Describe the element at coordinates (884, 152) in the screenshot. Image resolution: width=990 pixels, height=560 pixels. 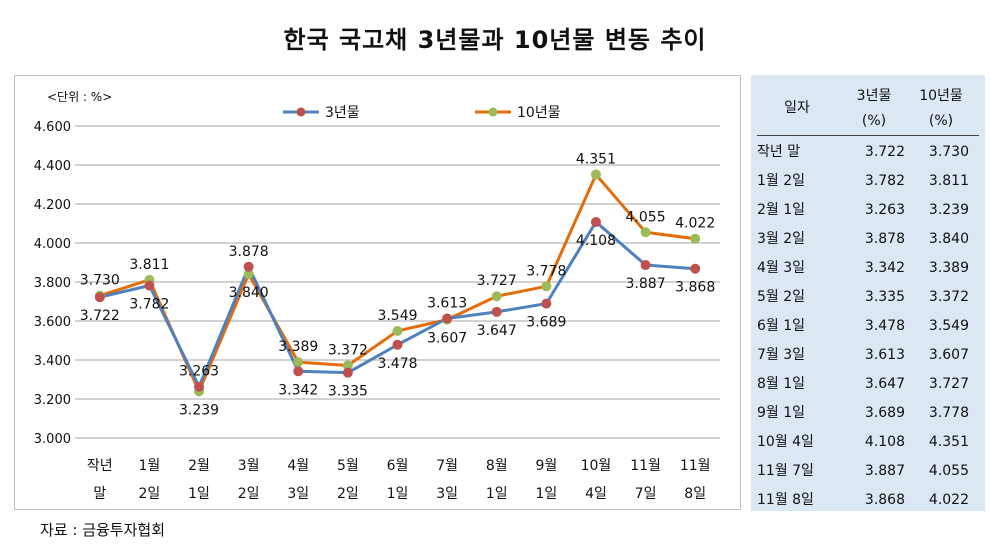
I see `row-value-3y: 3.722` at that location.